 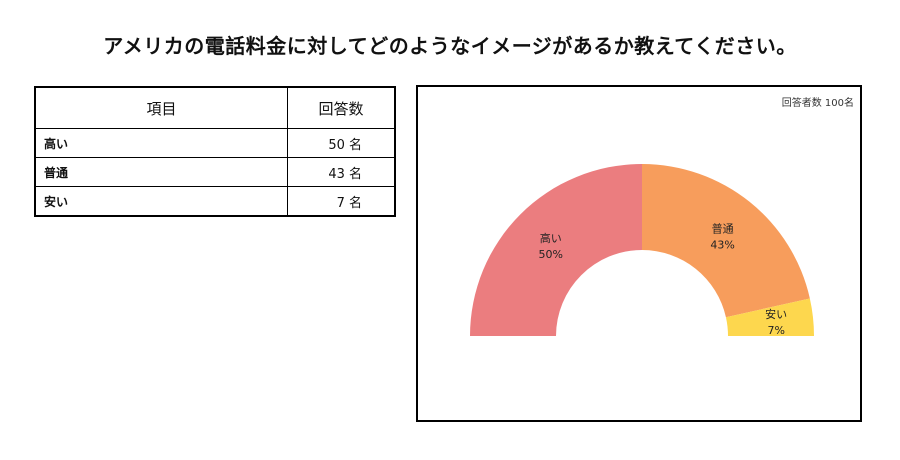 What do you see at coordinates (723, 228) in the screenshot?
I see `slice-label: 普通` at bounding box center [723, 228].